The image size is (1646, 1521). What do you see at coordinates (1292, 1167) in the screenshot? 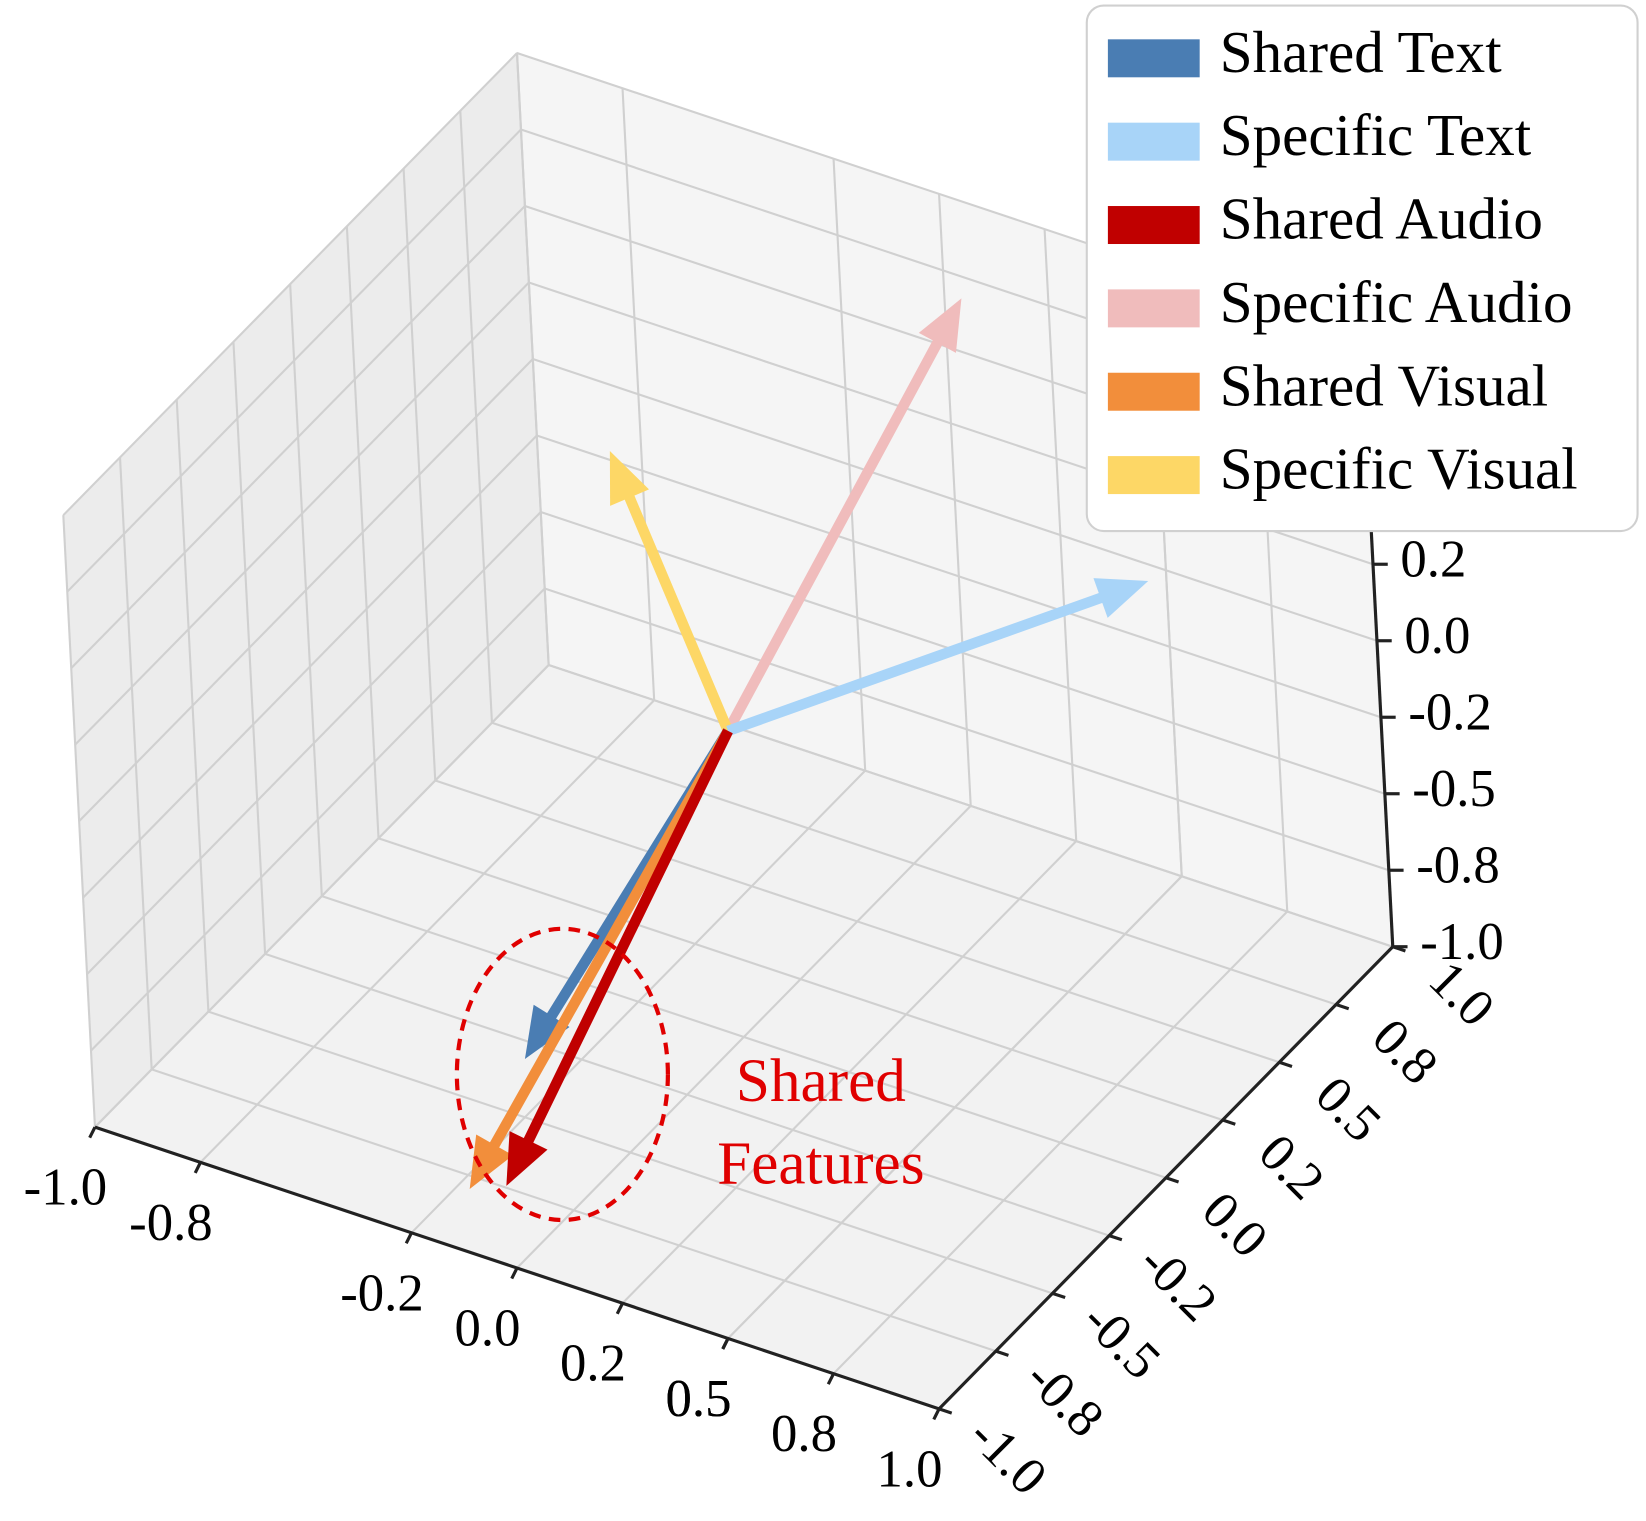
I see `y-tick-label: 0.2` at bounding box center [1292, 1167].